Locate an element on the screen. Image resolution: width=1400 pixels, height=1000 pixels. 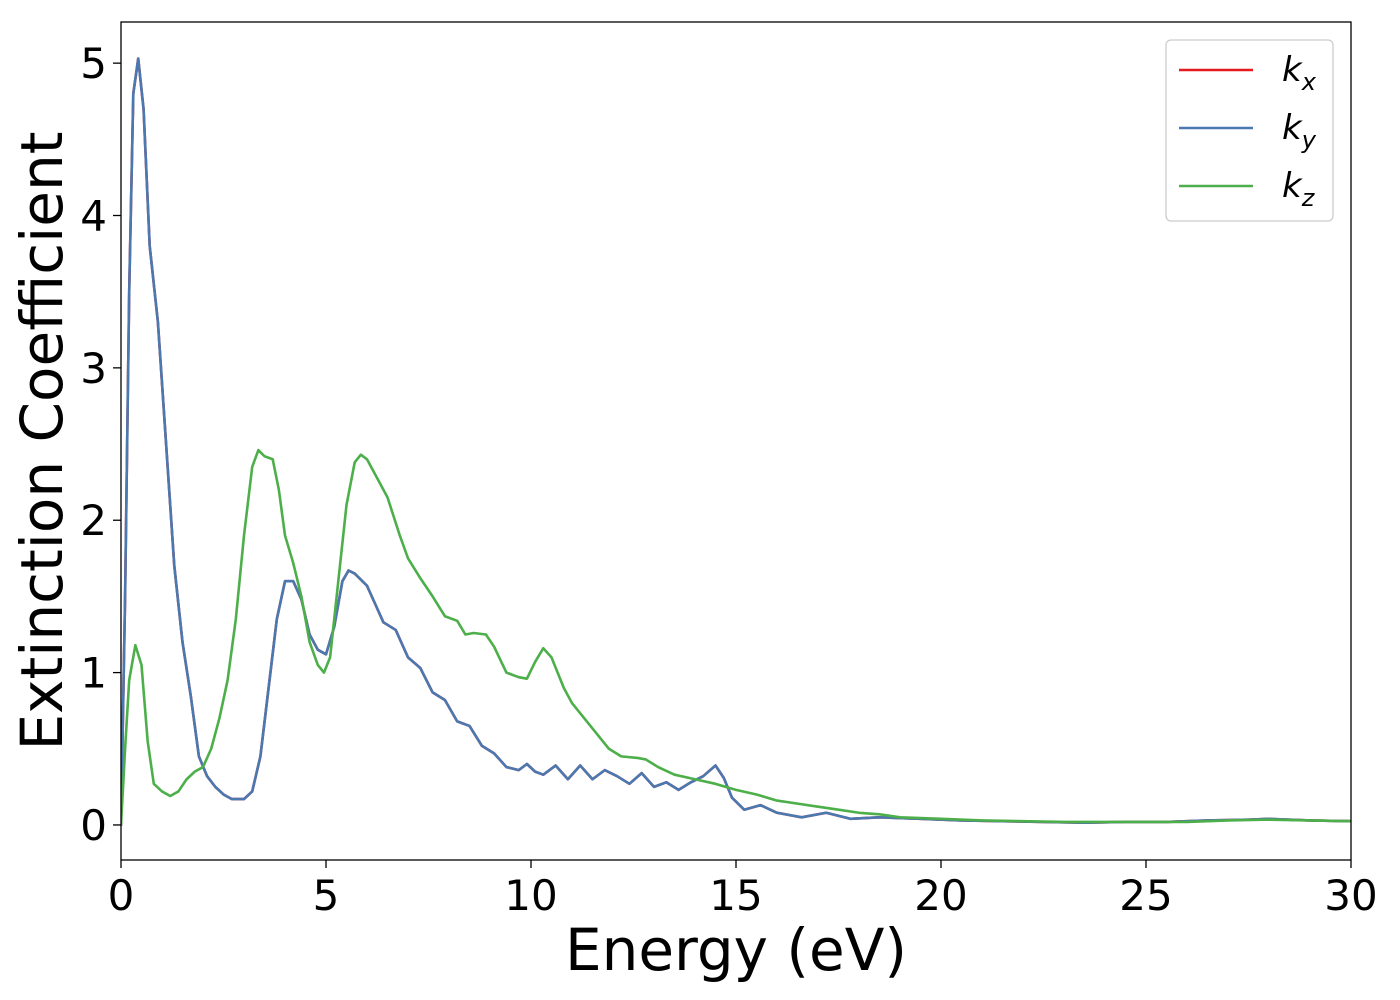
x-tick-label: 5 is located at coordinates (326, 895).